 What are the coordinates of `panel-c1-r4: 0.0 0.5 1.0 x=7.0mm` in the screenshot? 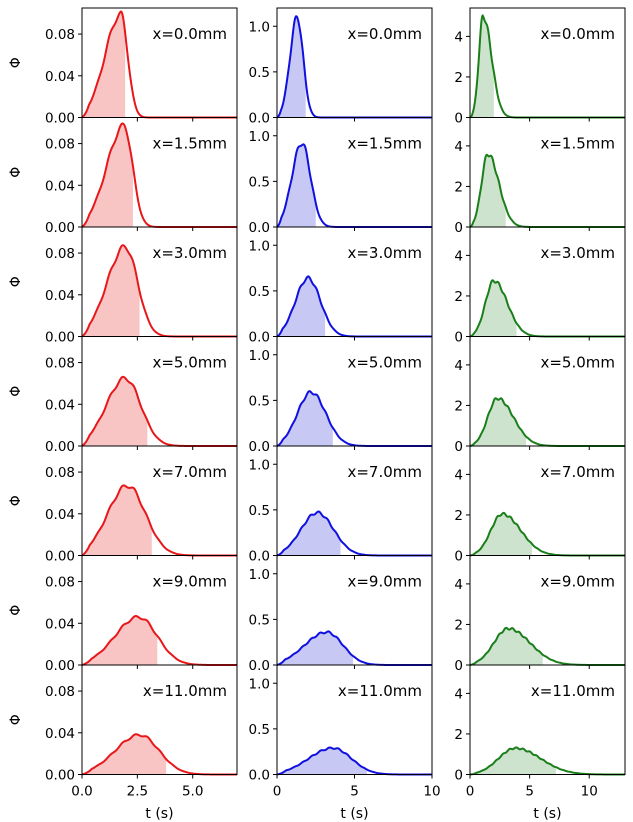 It's located at (341, 505).